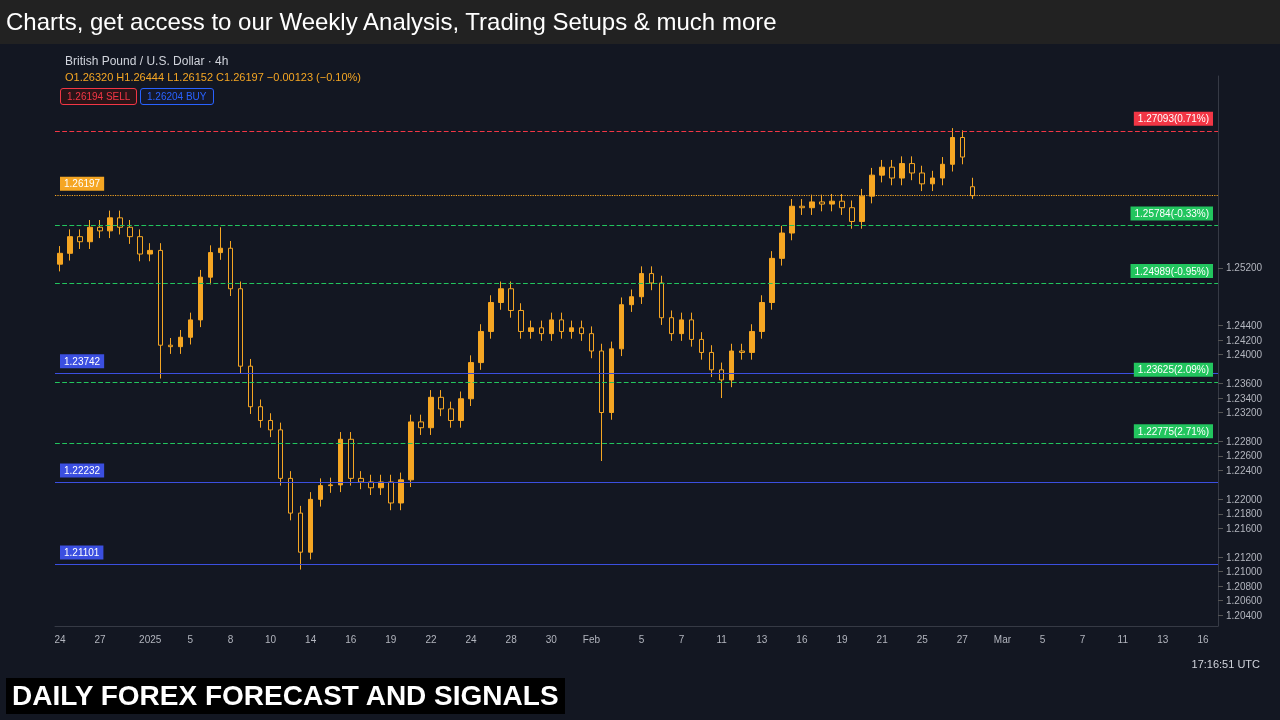 The height and width of the screenshot is (720, 1280). I want to click on x-tick-label: 7, so click(1082, 639).